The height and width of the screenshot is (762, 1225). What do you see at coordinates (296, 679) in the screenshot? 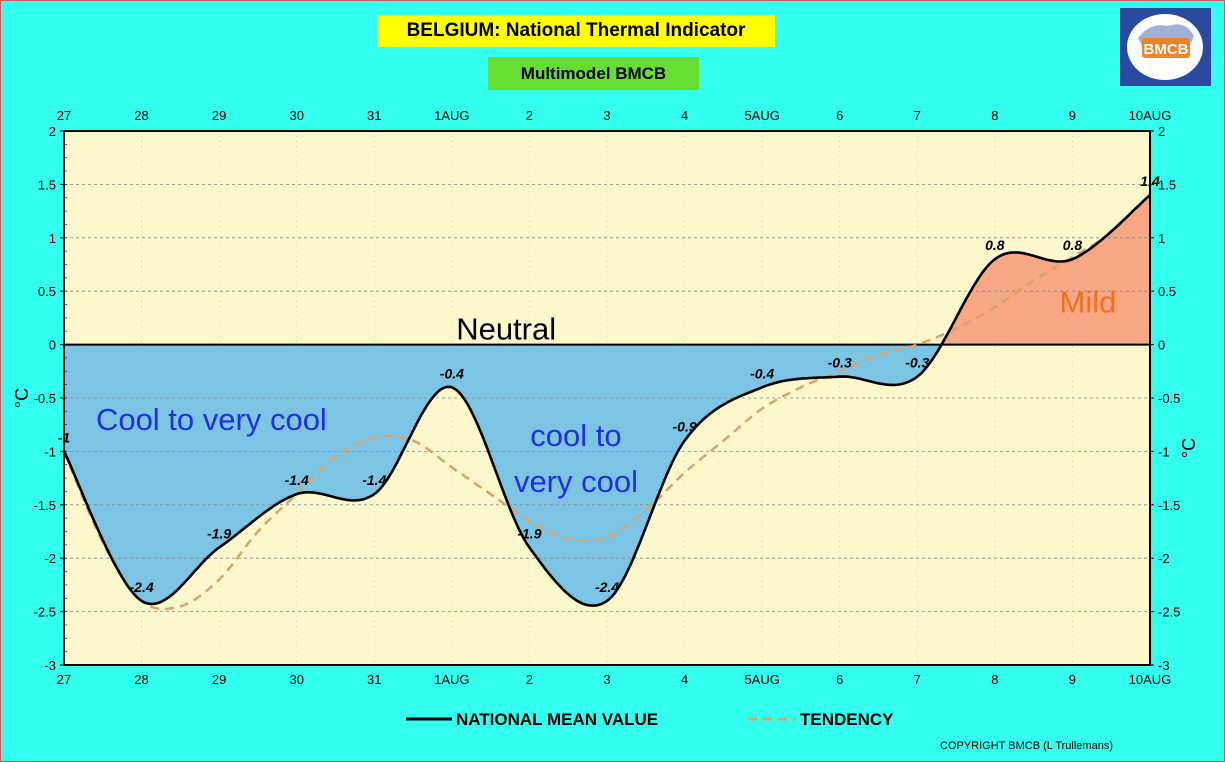
I see `x-tick-label: 30` at bounding box center [296, 679].